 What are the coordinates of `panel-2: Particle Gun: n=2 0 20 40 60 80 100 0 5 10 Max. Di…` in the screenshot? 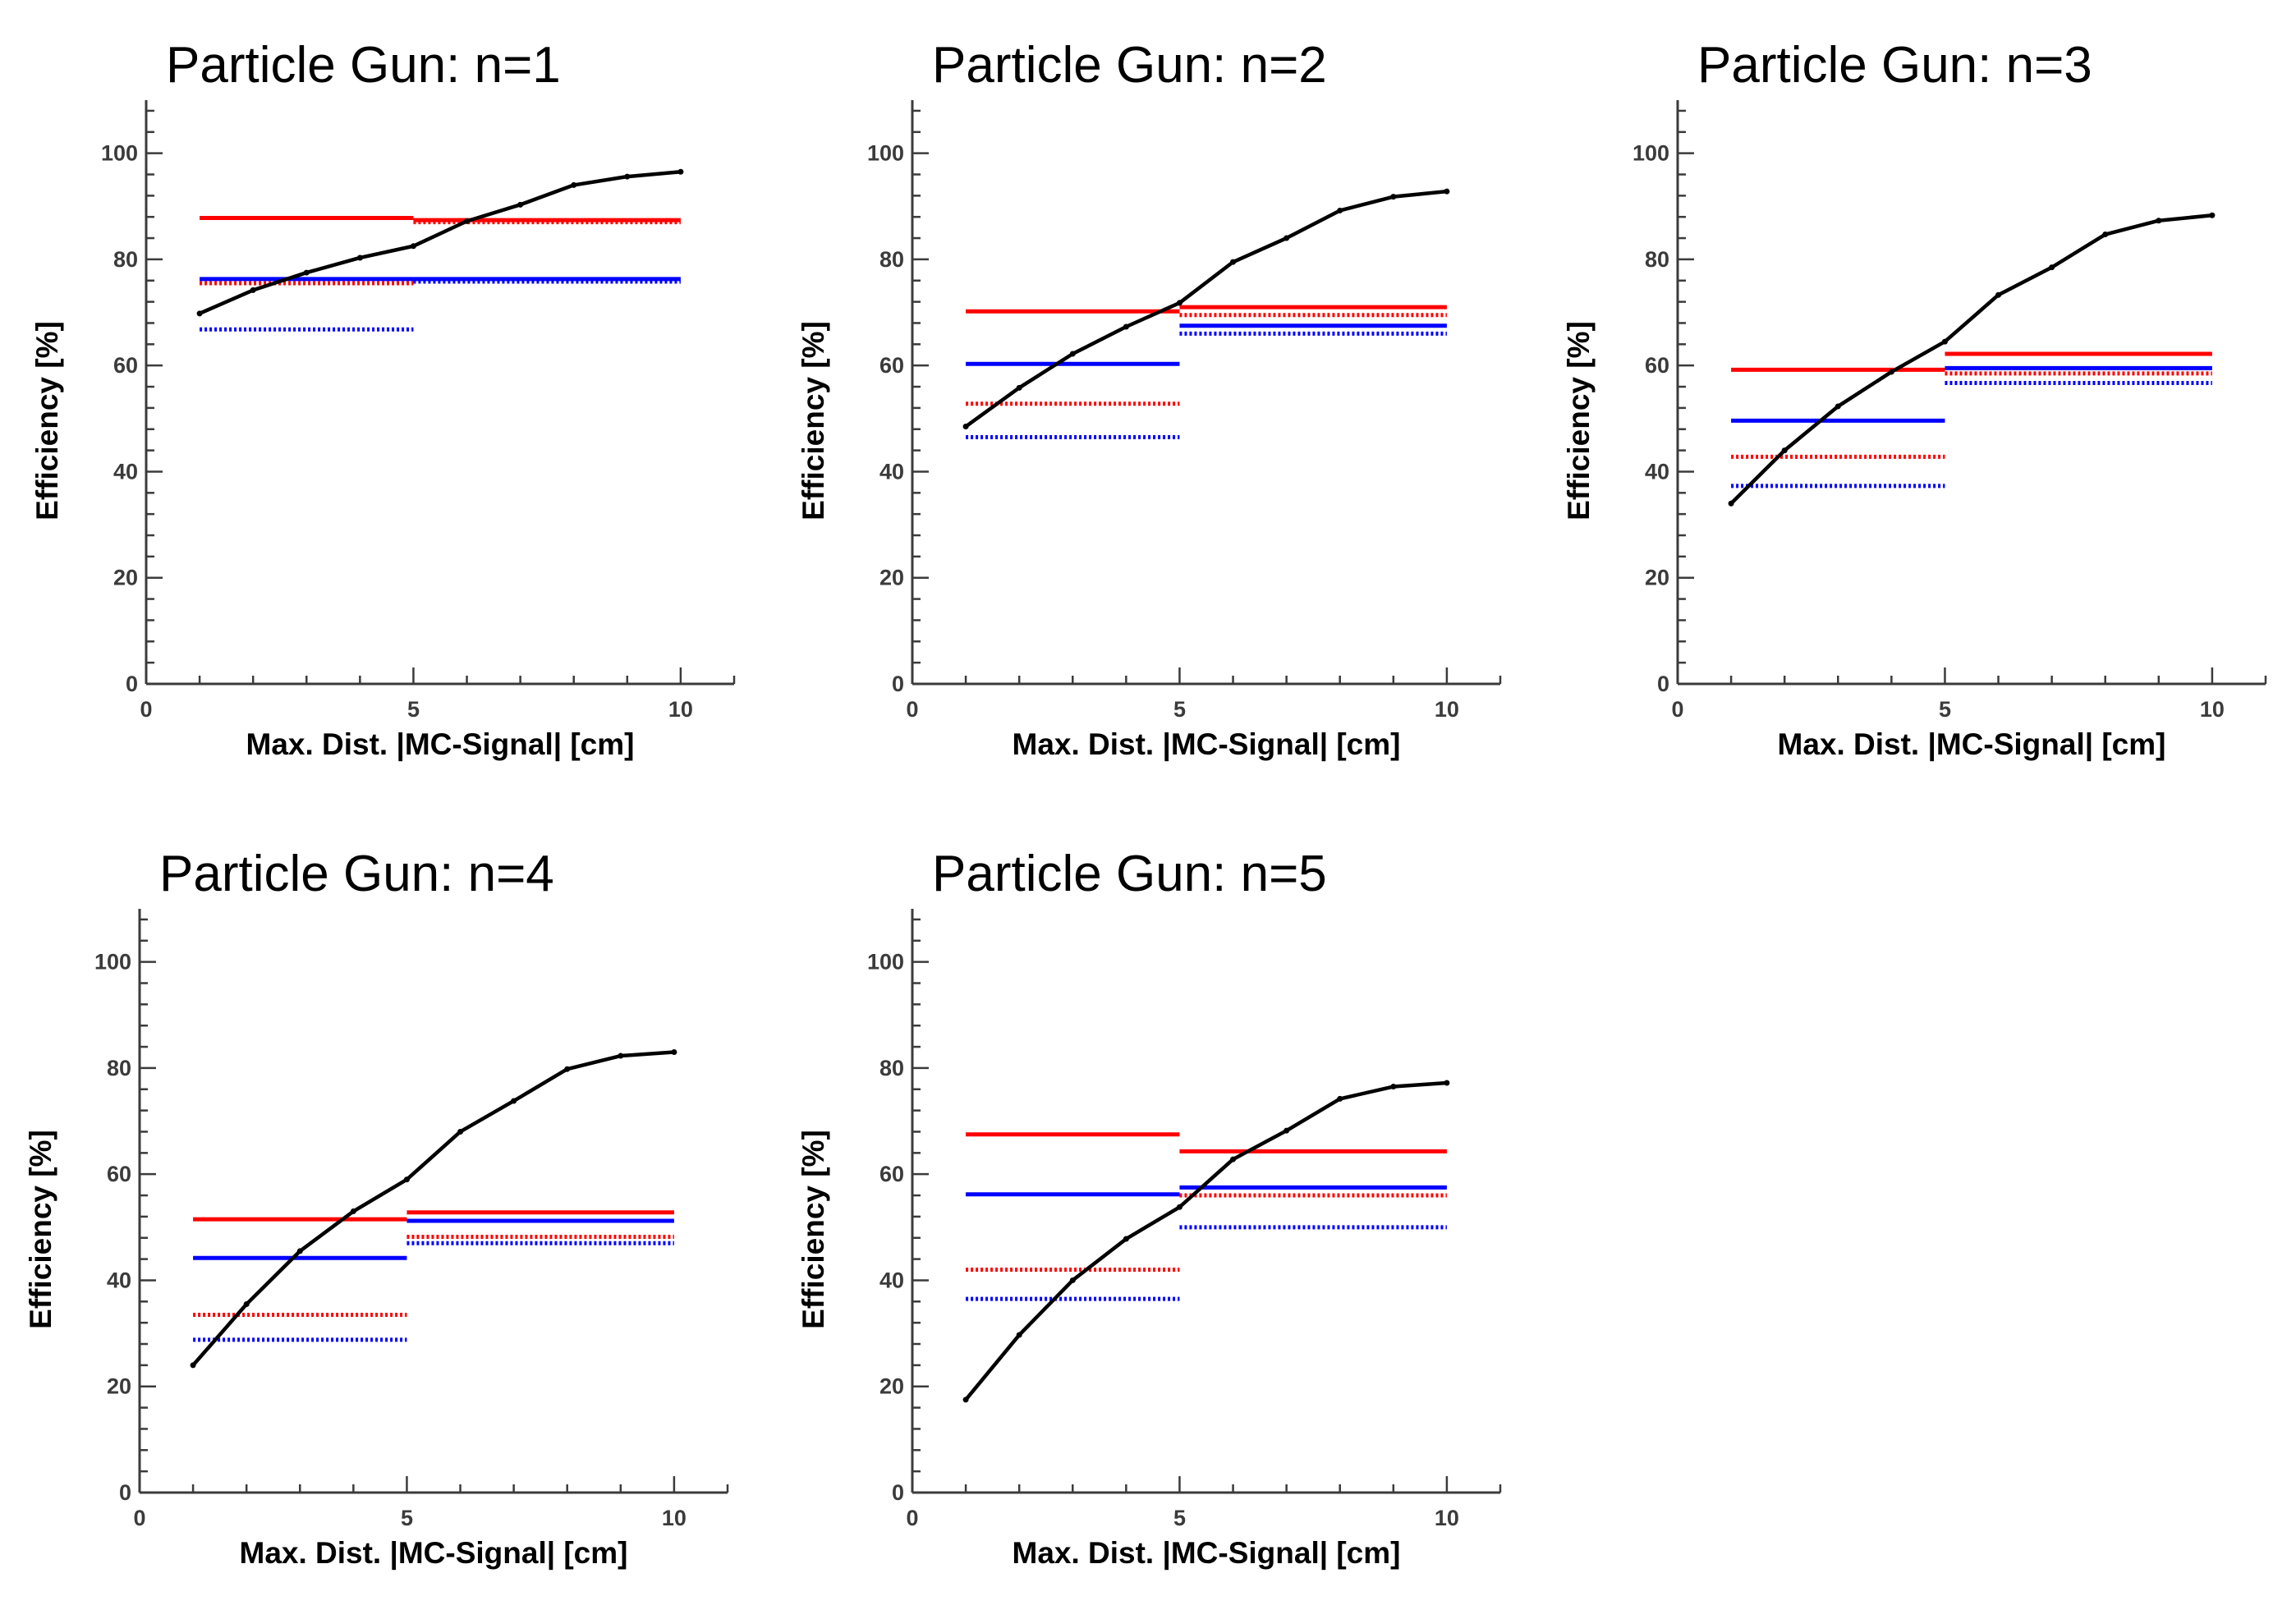 It's located at (1149, 399).